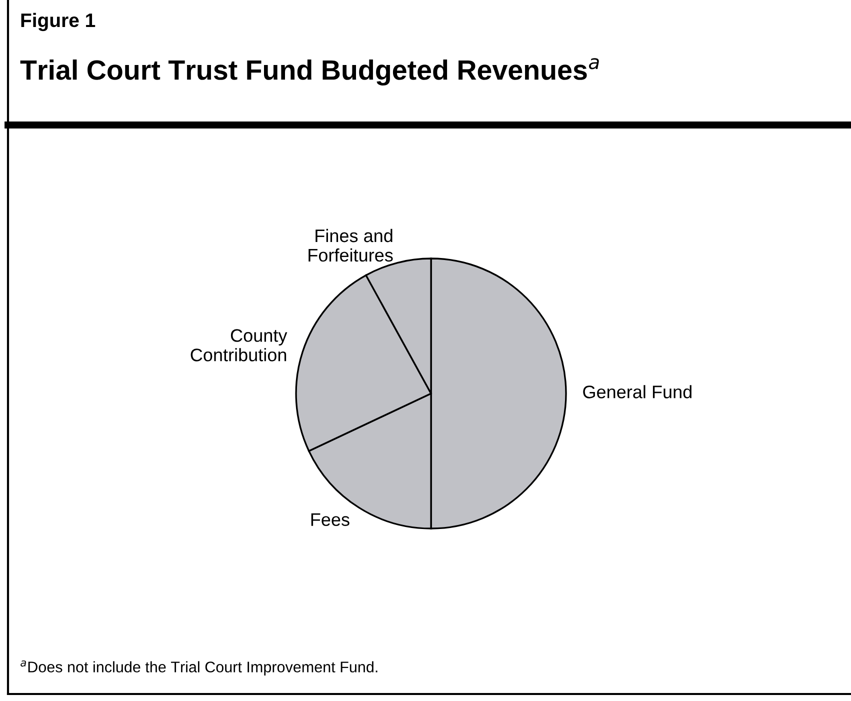 The height and width of the screenshot is (701, 851). I want to click on chart-subtitle: Figure 1, so click(58, 22).